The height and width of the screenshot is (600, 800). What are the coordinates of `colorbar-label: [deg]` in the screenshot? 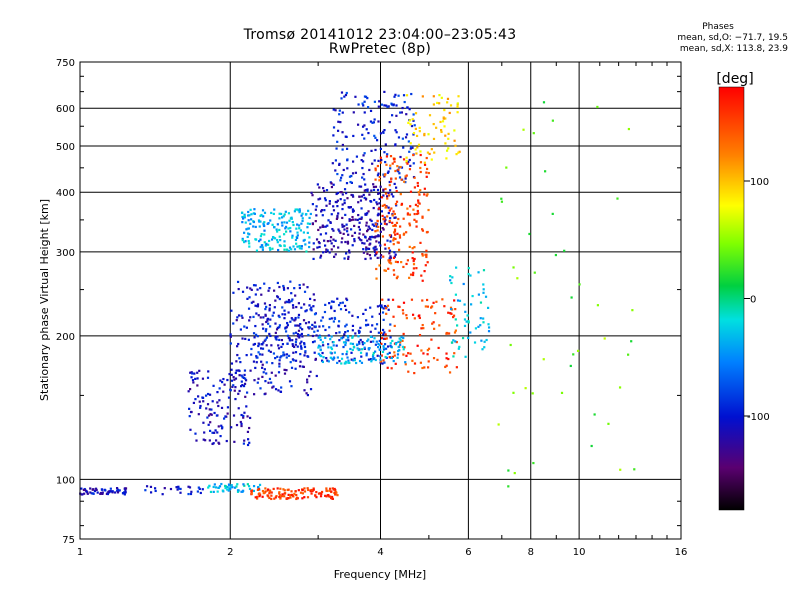 It's located at (734, 79).